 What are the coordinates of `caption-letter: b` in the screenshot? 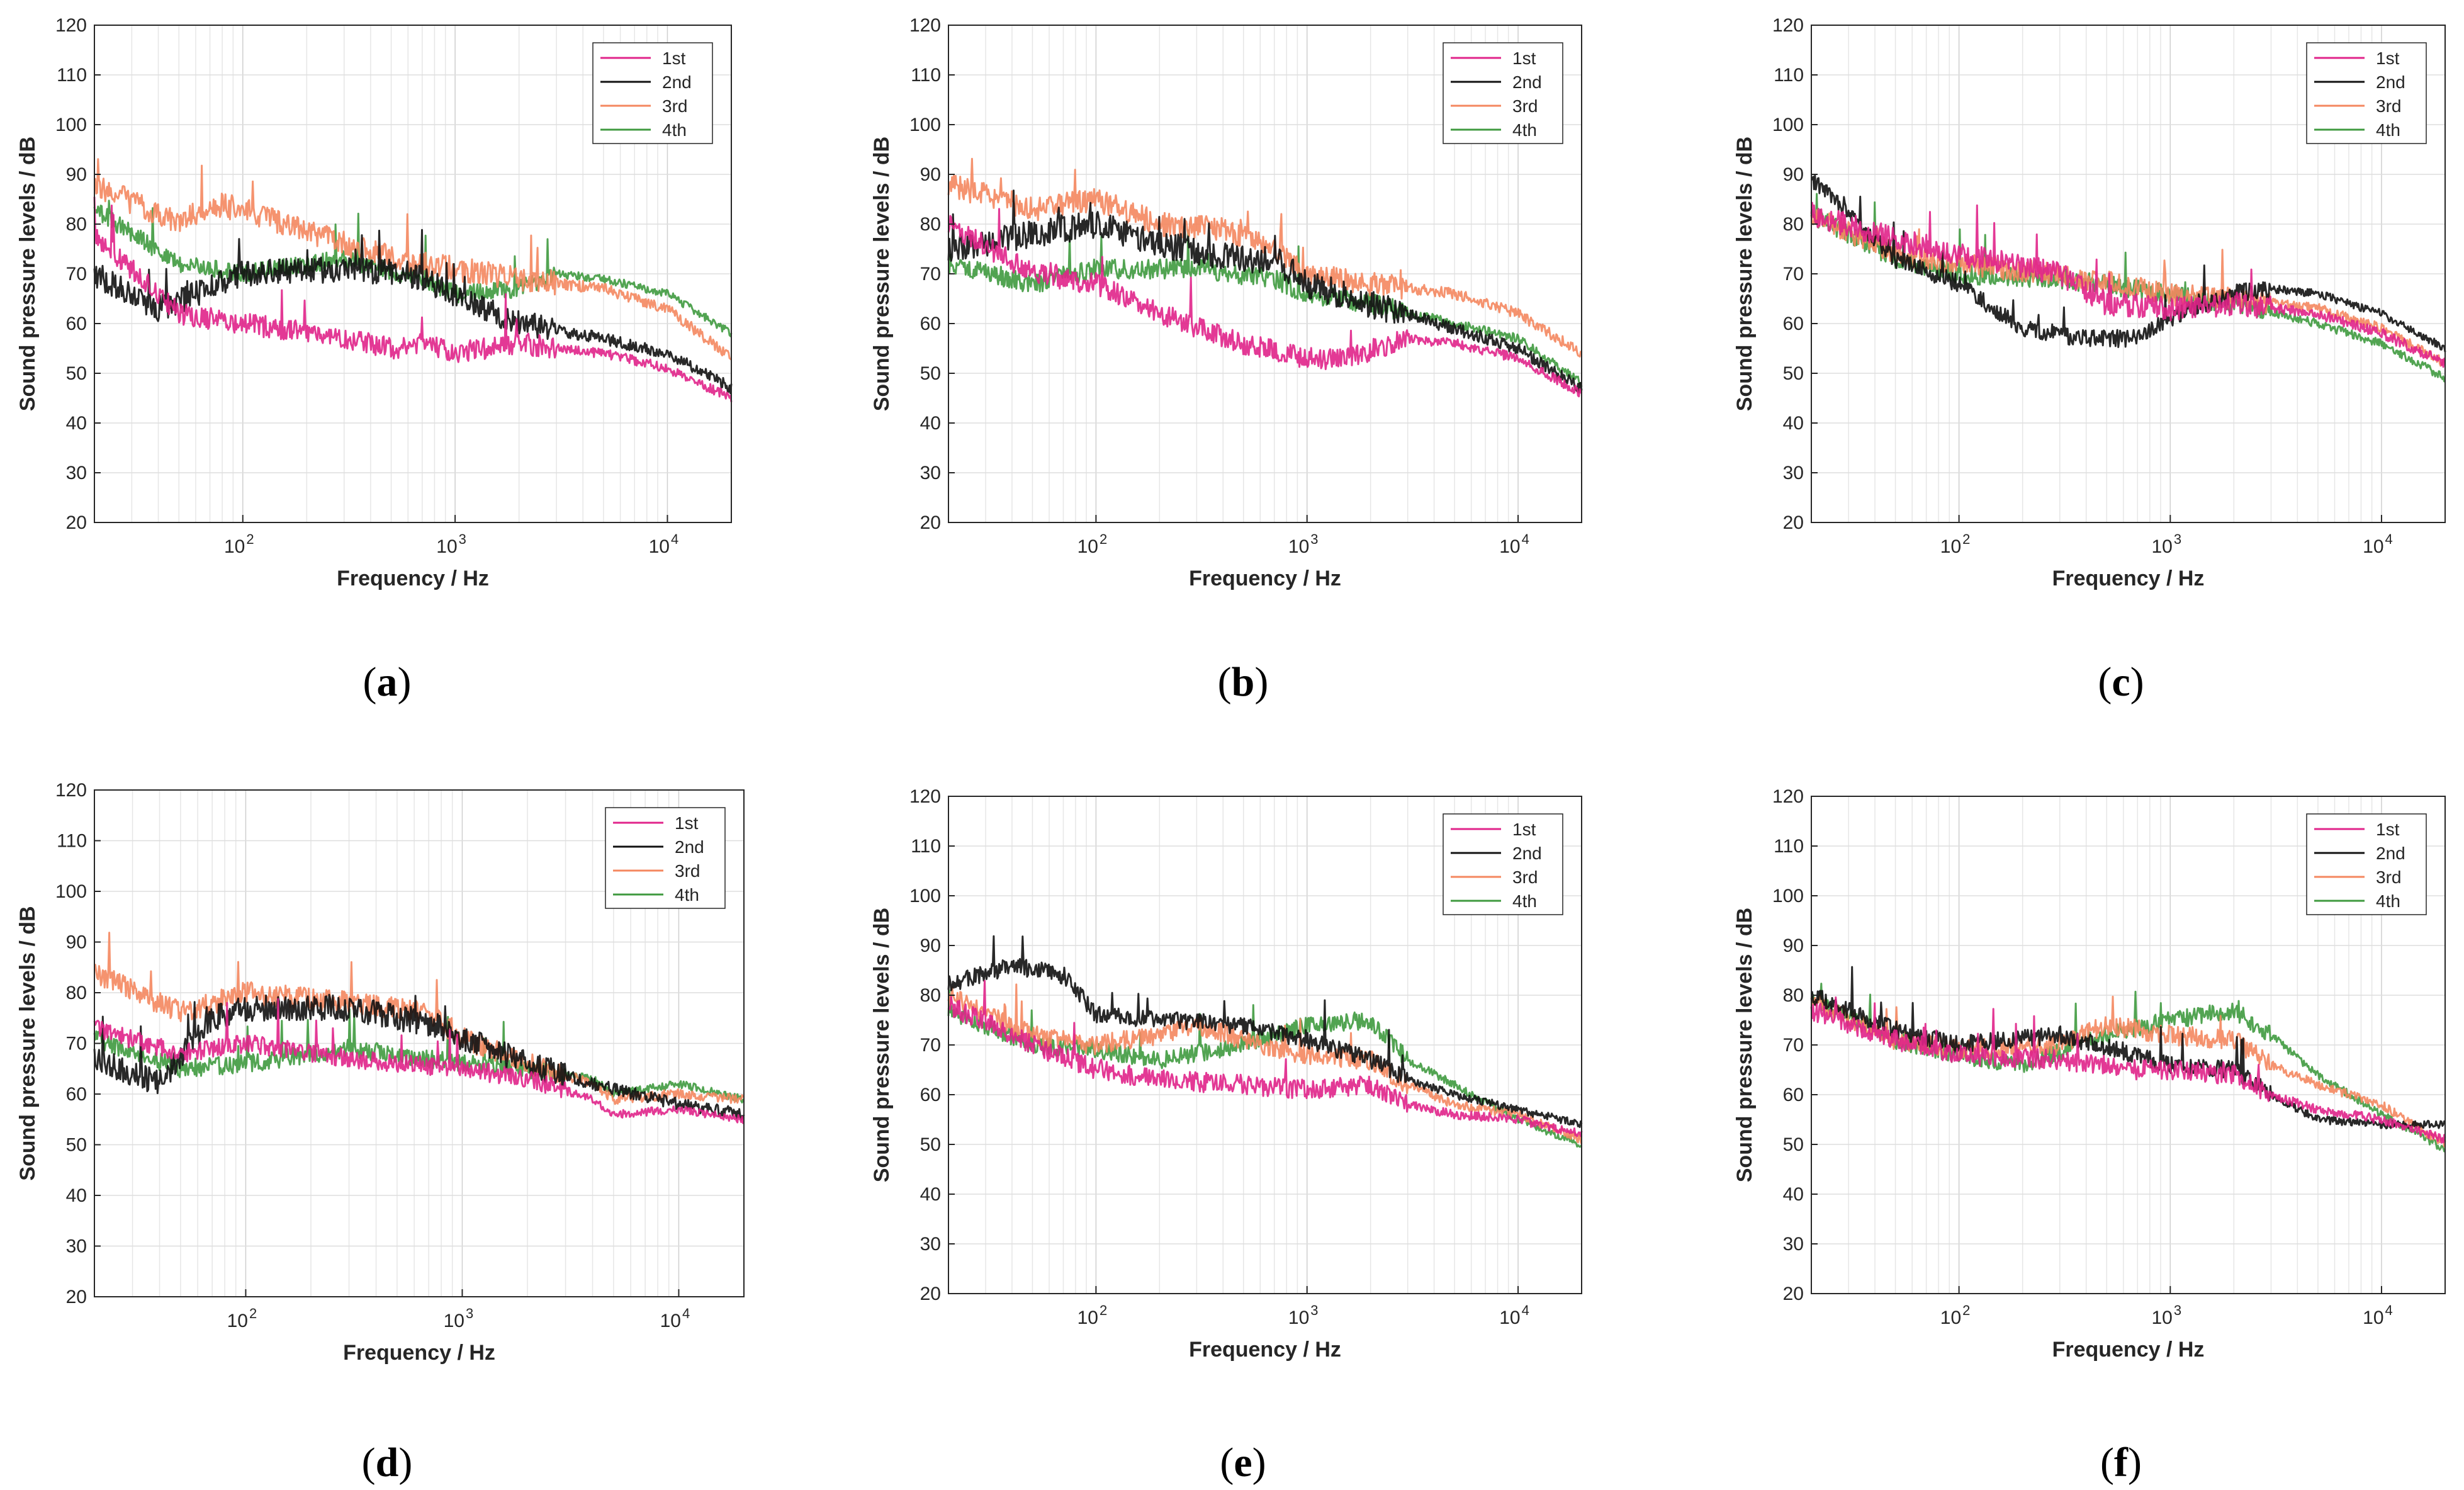 It's located at (1243, 682).